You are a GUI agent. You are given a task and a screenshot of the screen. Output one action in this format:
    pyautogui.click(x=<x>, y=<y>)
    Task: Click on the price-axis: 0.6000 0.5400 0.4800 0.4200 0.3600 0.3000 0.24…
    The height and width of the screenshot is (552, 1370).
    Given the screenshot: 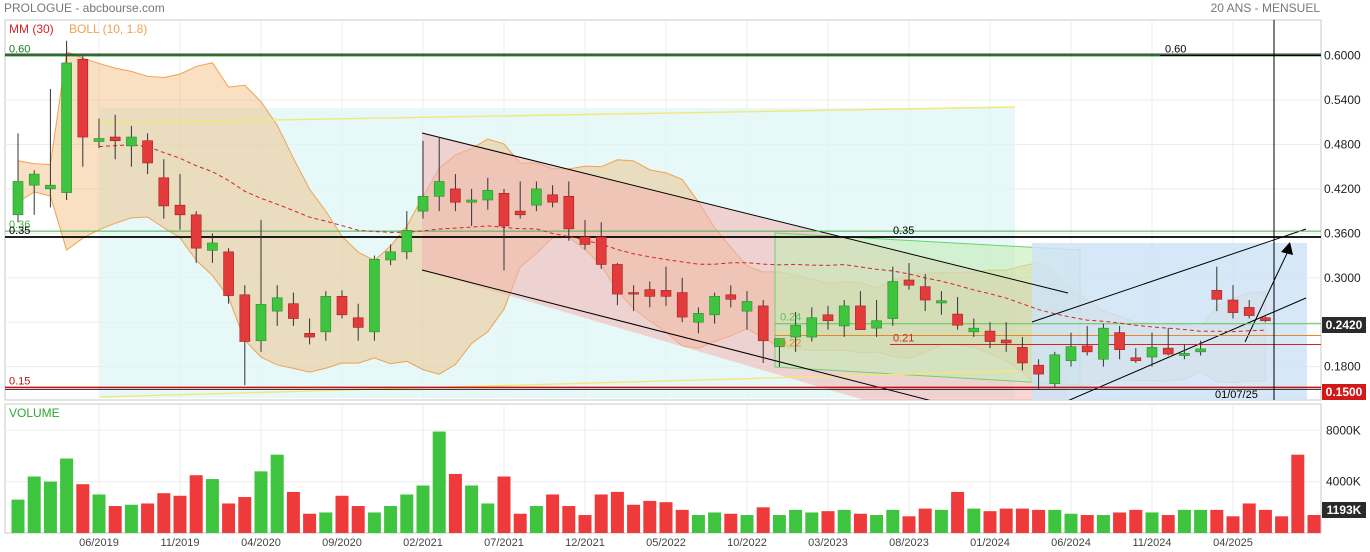 What is the action you would take?
    pyautogui.click(x=1342, y=211)
    